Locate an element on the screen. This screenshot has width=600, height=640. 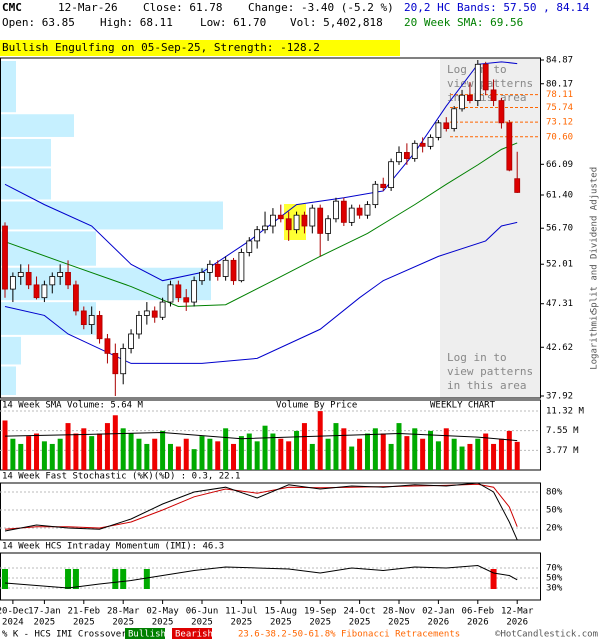
change: Change: -3.40 (-5.2 %) is located at coordinates (321, 7).